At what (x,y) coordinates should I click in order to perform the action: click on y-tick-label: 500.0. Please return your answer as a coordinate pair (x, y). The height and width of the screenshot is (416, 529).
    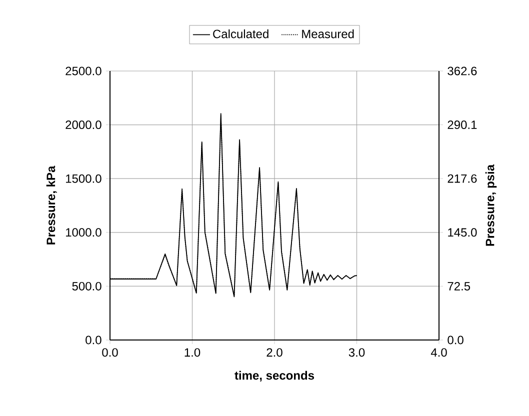
    Looking at the image, I should click on (87, 286).